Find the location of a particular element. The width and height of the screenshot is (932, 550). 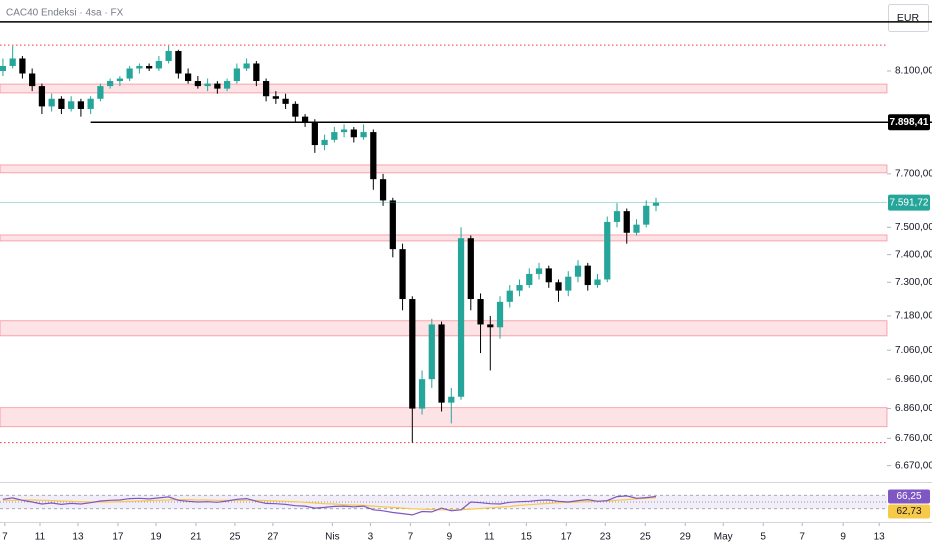

y-tick-label: 7.400,00 is located at coordinates (913, 254).